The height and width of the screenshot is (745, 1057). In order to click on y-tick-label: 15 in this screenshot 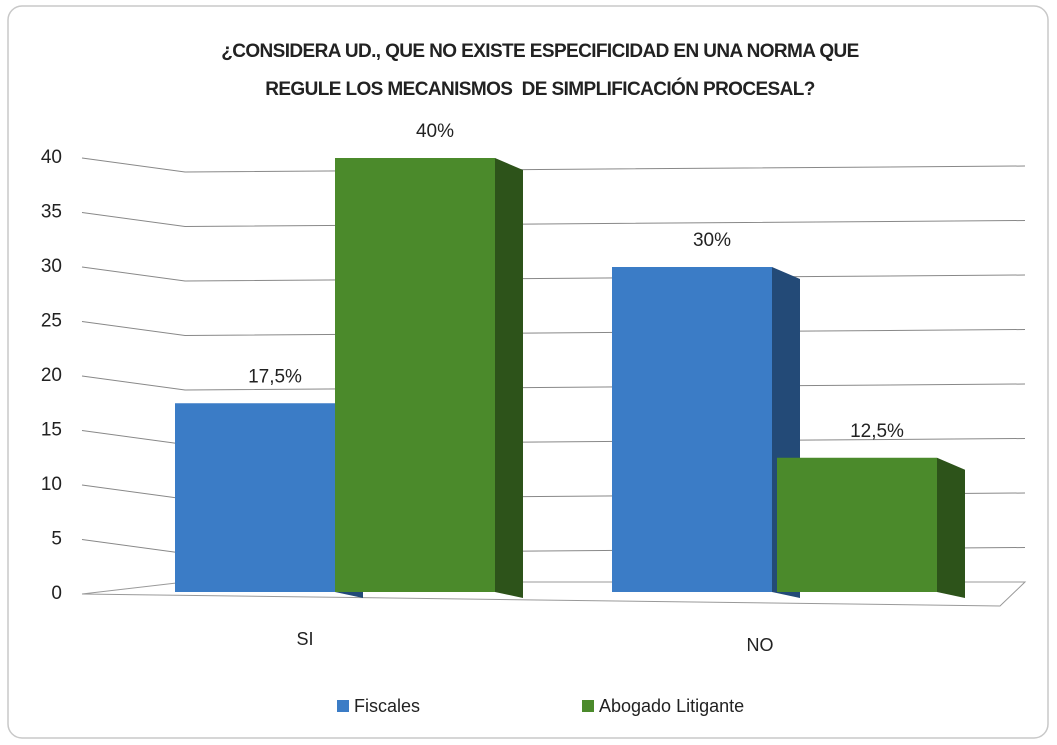, I will do `click(51, 430)`.